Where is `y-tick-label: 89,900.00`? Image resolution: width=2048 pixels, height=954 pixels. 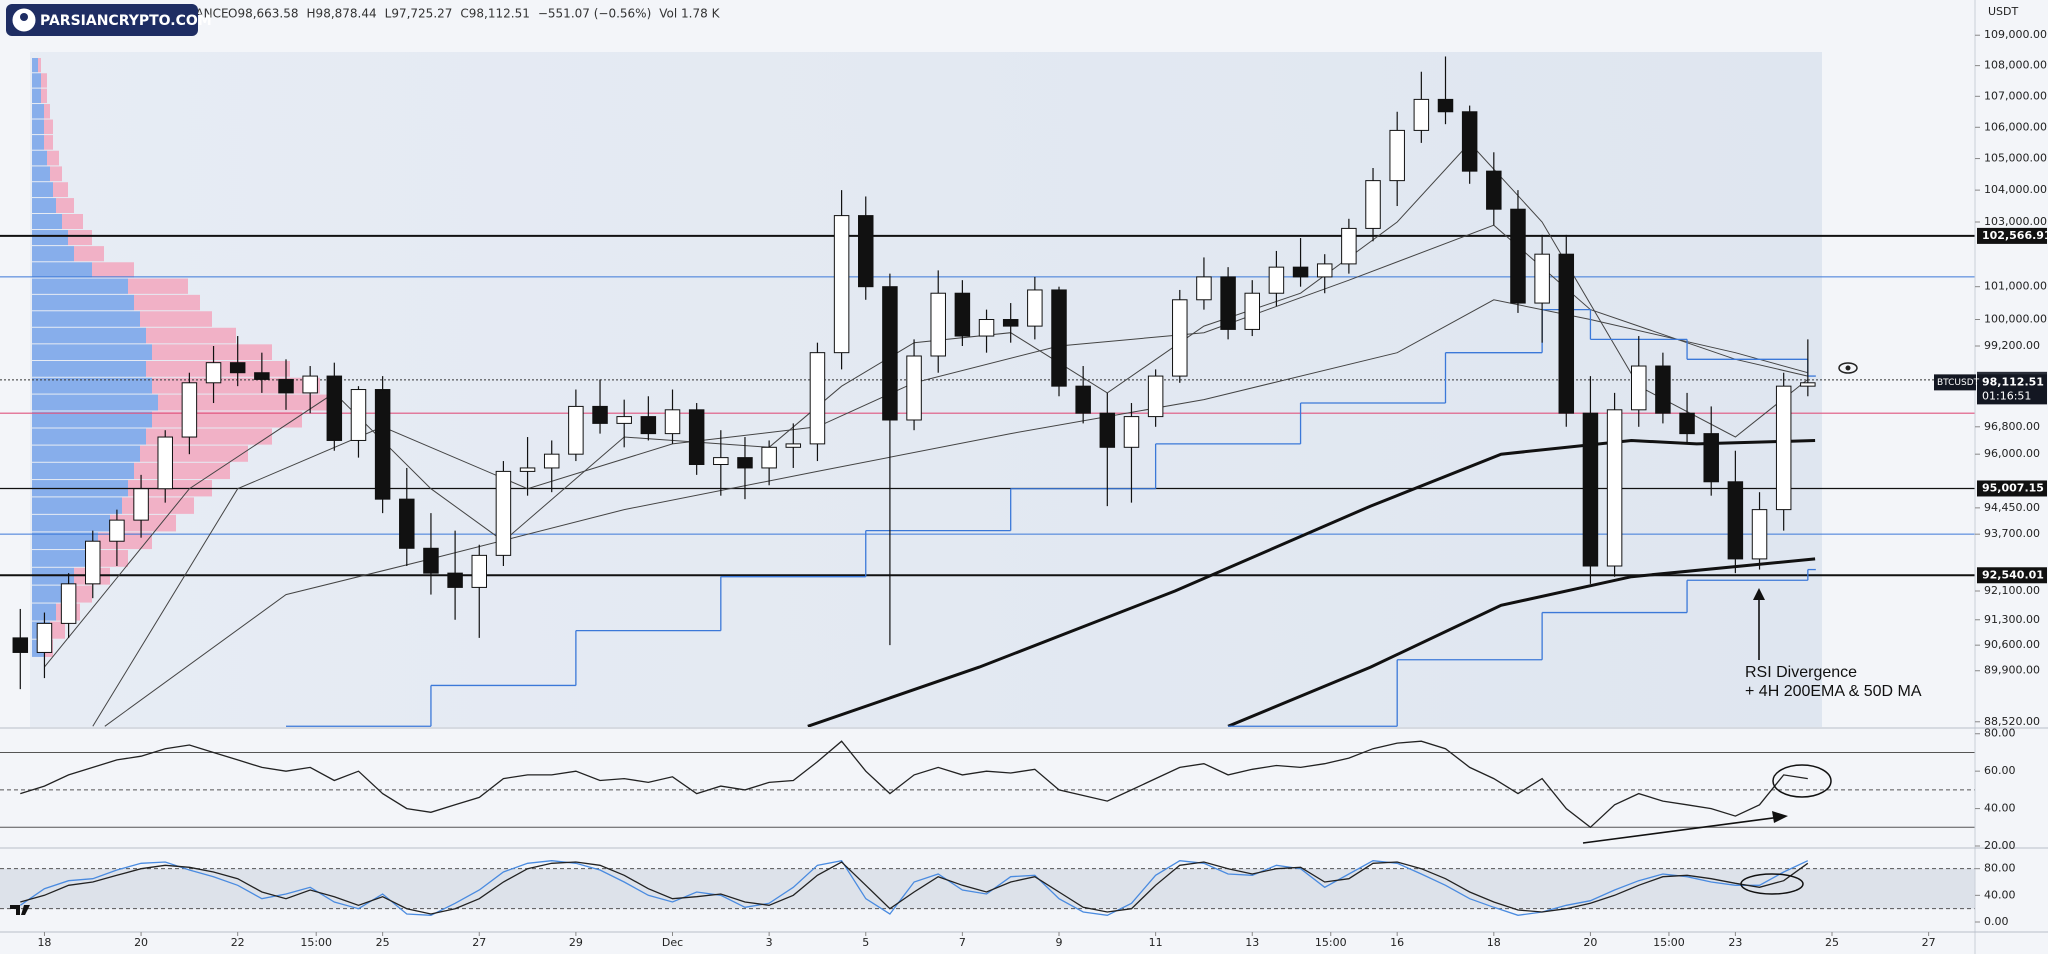
y-tick-label: 89,900.00 is located at coordinates (2012, 670).